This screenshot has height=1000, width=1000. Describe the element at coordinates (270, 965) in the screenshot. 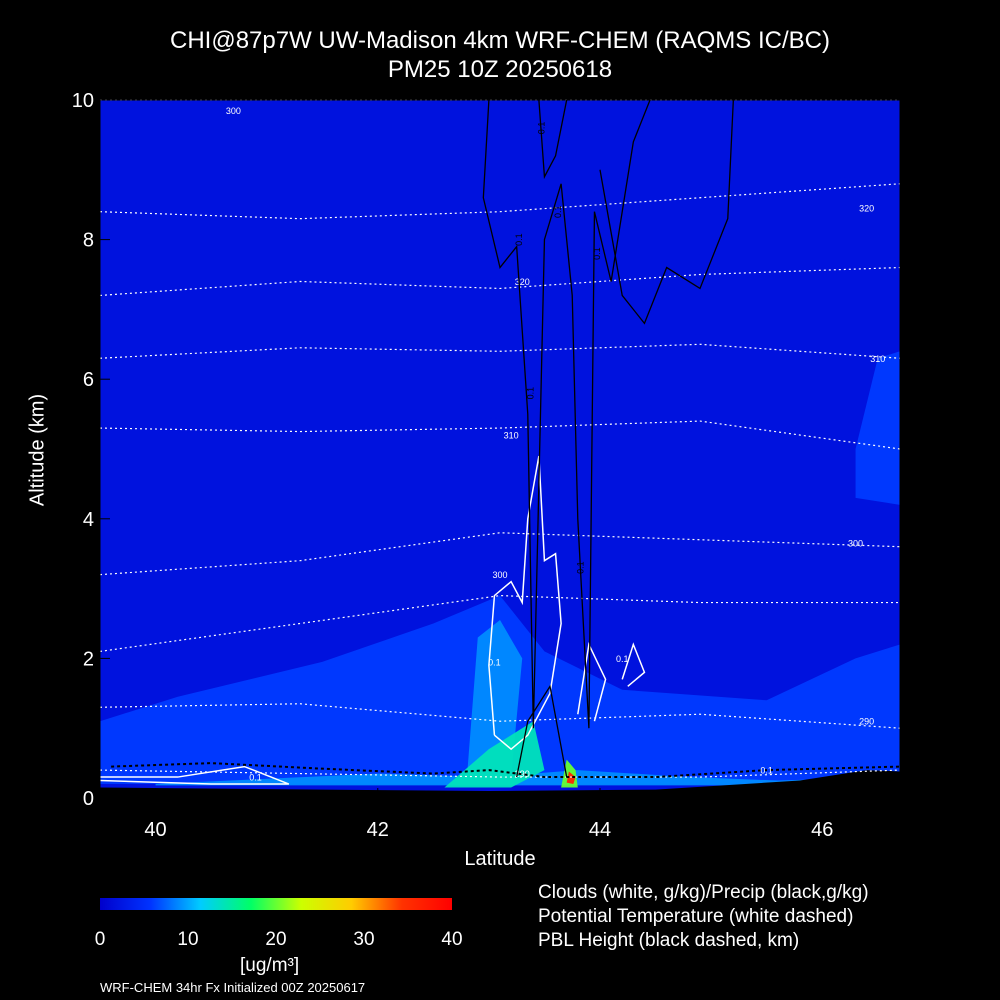

I see `colorbar-units: [ug/m³]` at that location.